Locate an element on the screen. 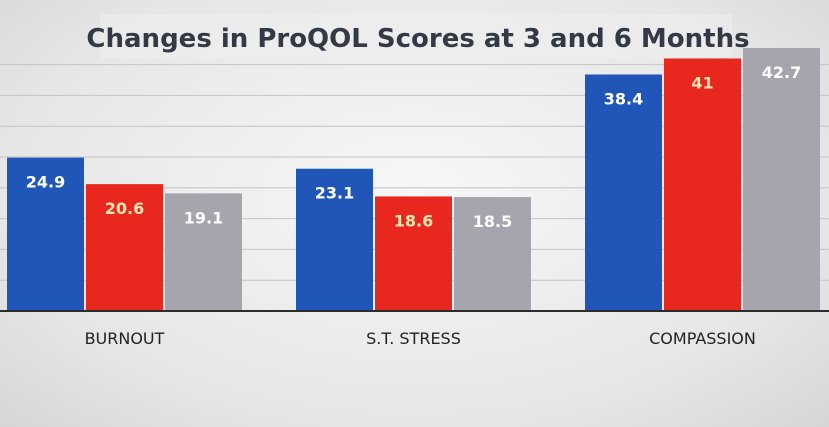  data-label: 23.1 is located at coordinates (334, 193).